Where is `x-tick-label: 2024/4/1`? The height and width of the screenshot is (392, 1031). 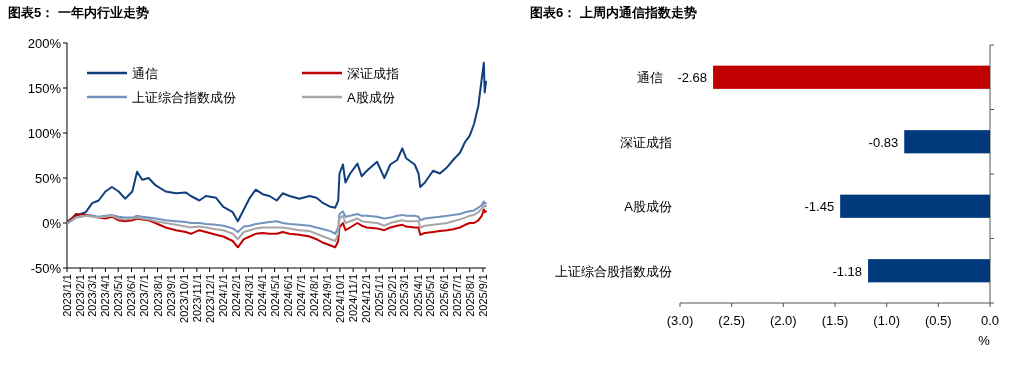
x-tick-label: 2024/4/1 is located at coordinates (261, 295).